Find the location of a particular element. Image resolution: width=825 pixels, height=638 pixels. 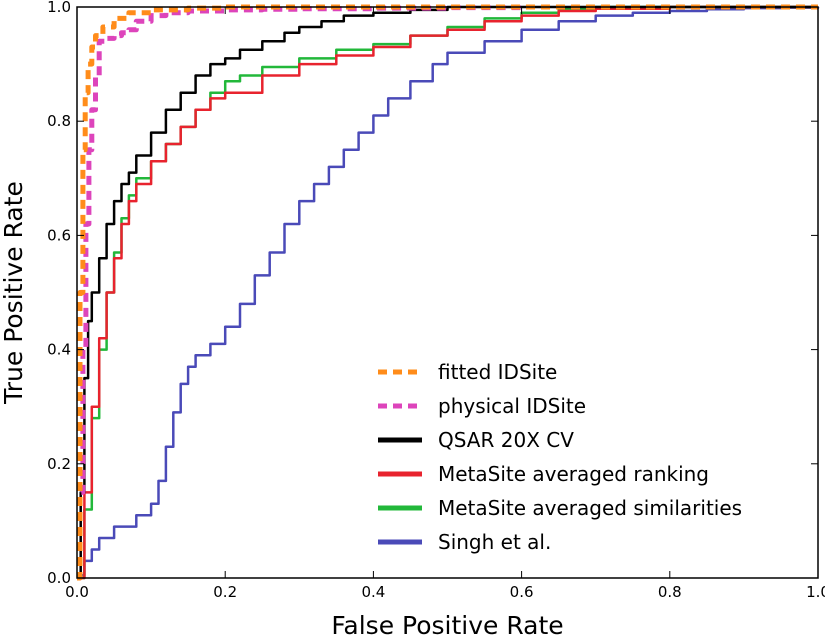

legend-label: physical IDSite is located at coordinates (512, 406).